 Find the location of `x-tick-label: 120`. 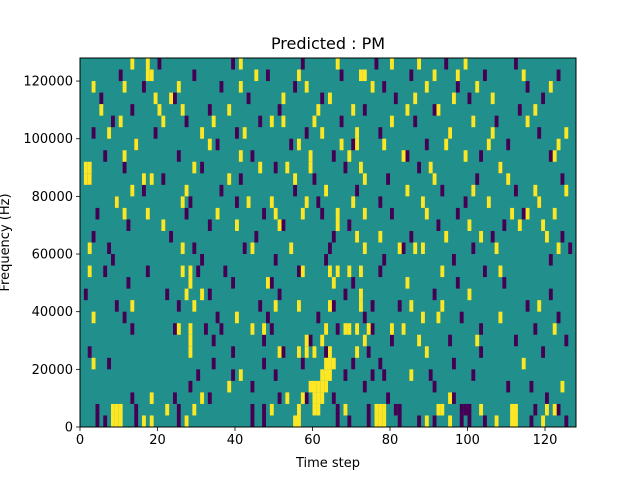

x-tick-label: 120 is located at coordinates (545, 440).